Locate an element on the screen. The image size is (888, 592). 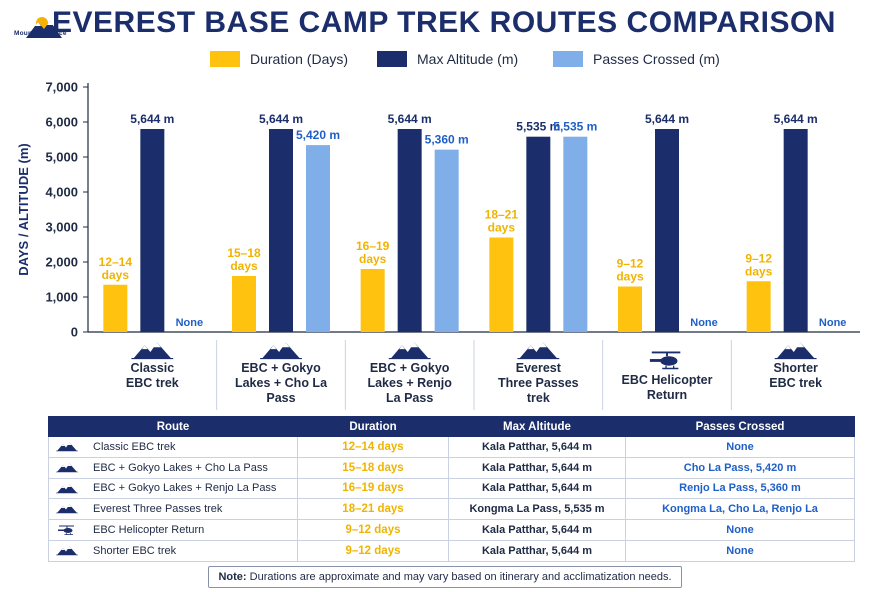
cell-route: Shorter EBC trek is located at coordinates (173, 550).